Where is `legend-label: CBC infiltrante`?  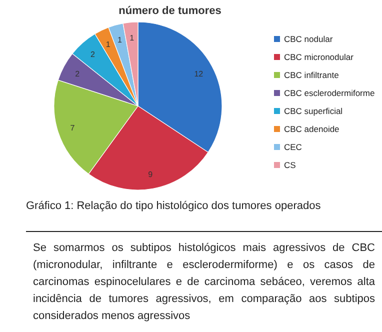 legend-label: CBC infiltrante is located at coordinates (312, 75).